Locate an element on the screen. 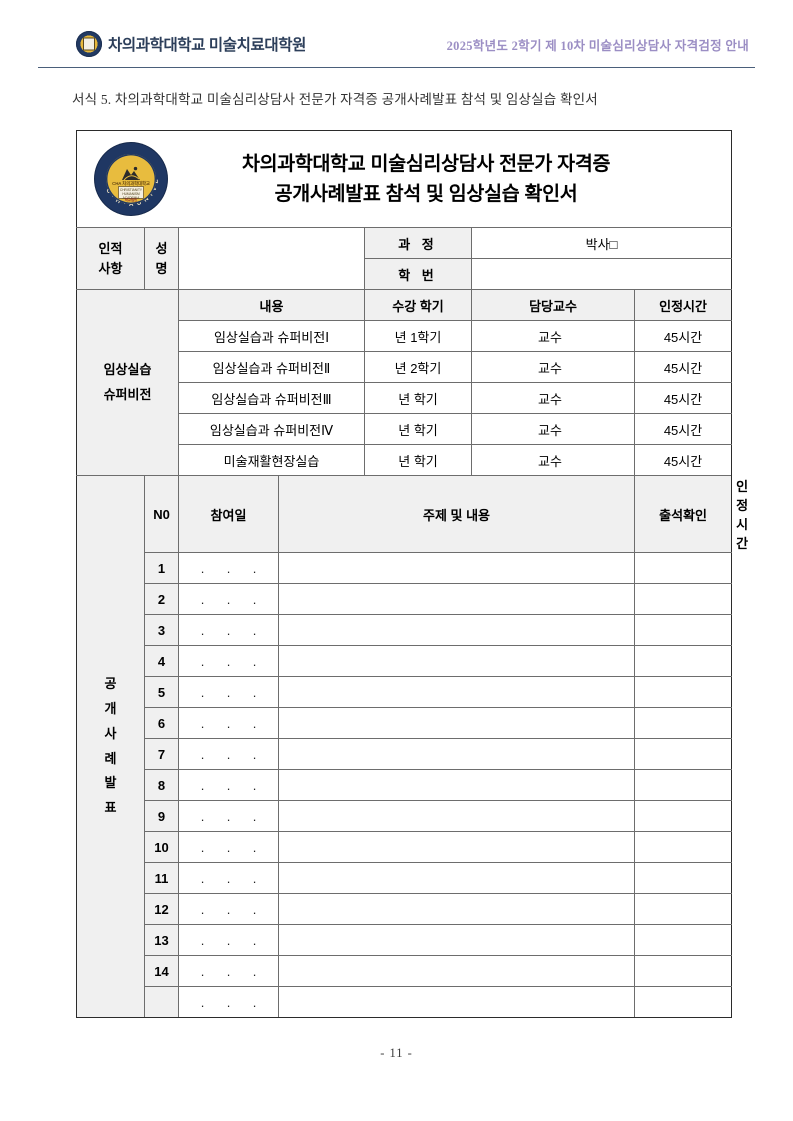  case-presentation-label: 공 개 사 례 발 표 is located at coordinates (110, 746).